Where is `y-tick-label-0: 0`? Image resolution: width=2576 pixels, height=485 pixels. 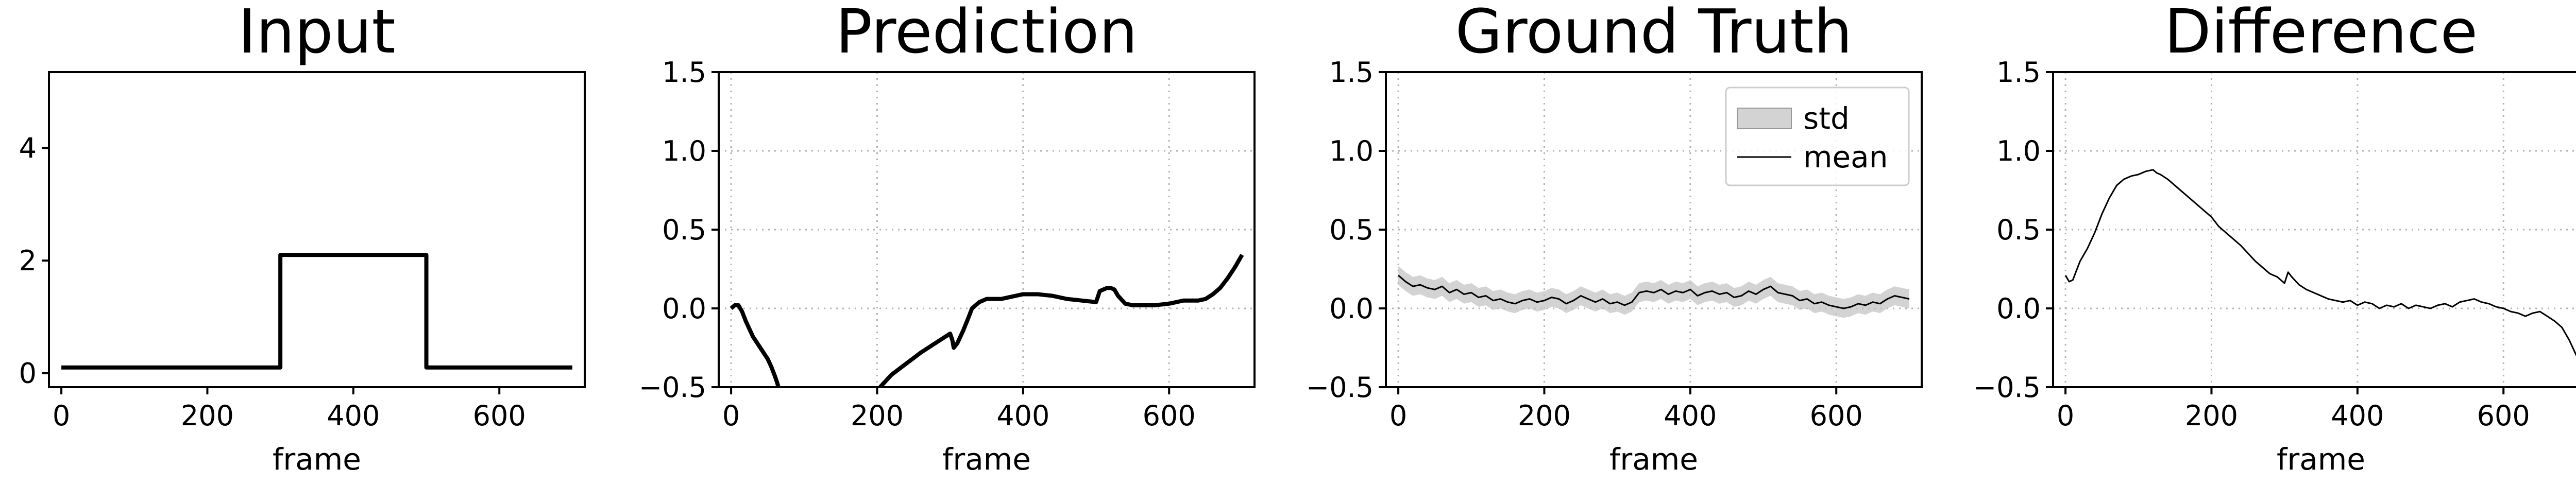
y-tick-label-0: 0 is located at coordinates (28, 373).